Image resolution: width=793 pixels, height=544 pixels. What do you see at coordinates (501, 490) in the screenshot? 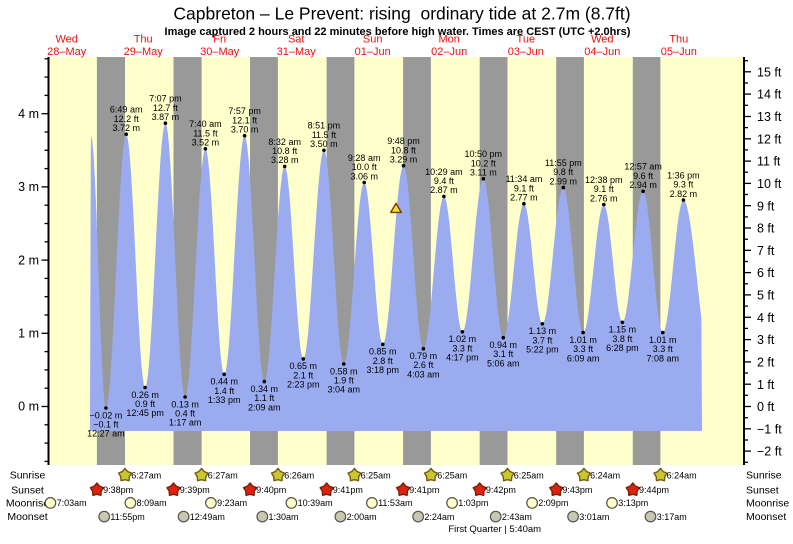
I see `svg-text: 9:42pm` at bounding box center [501, 490].